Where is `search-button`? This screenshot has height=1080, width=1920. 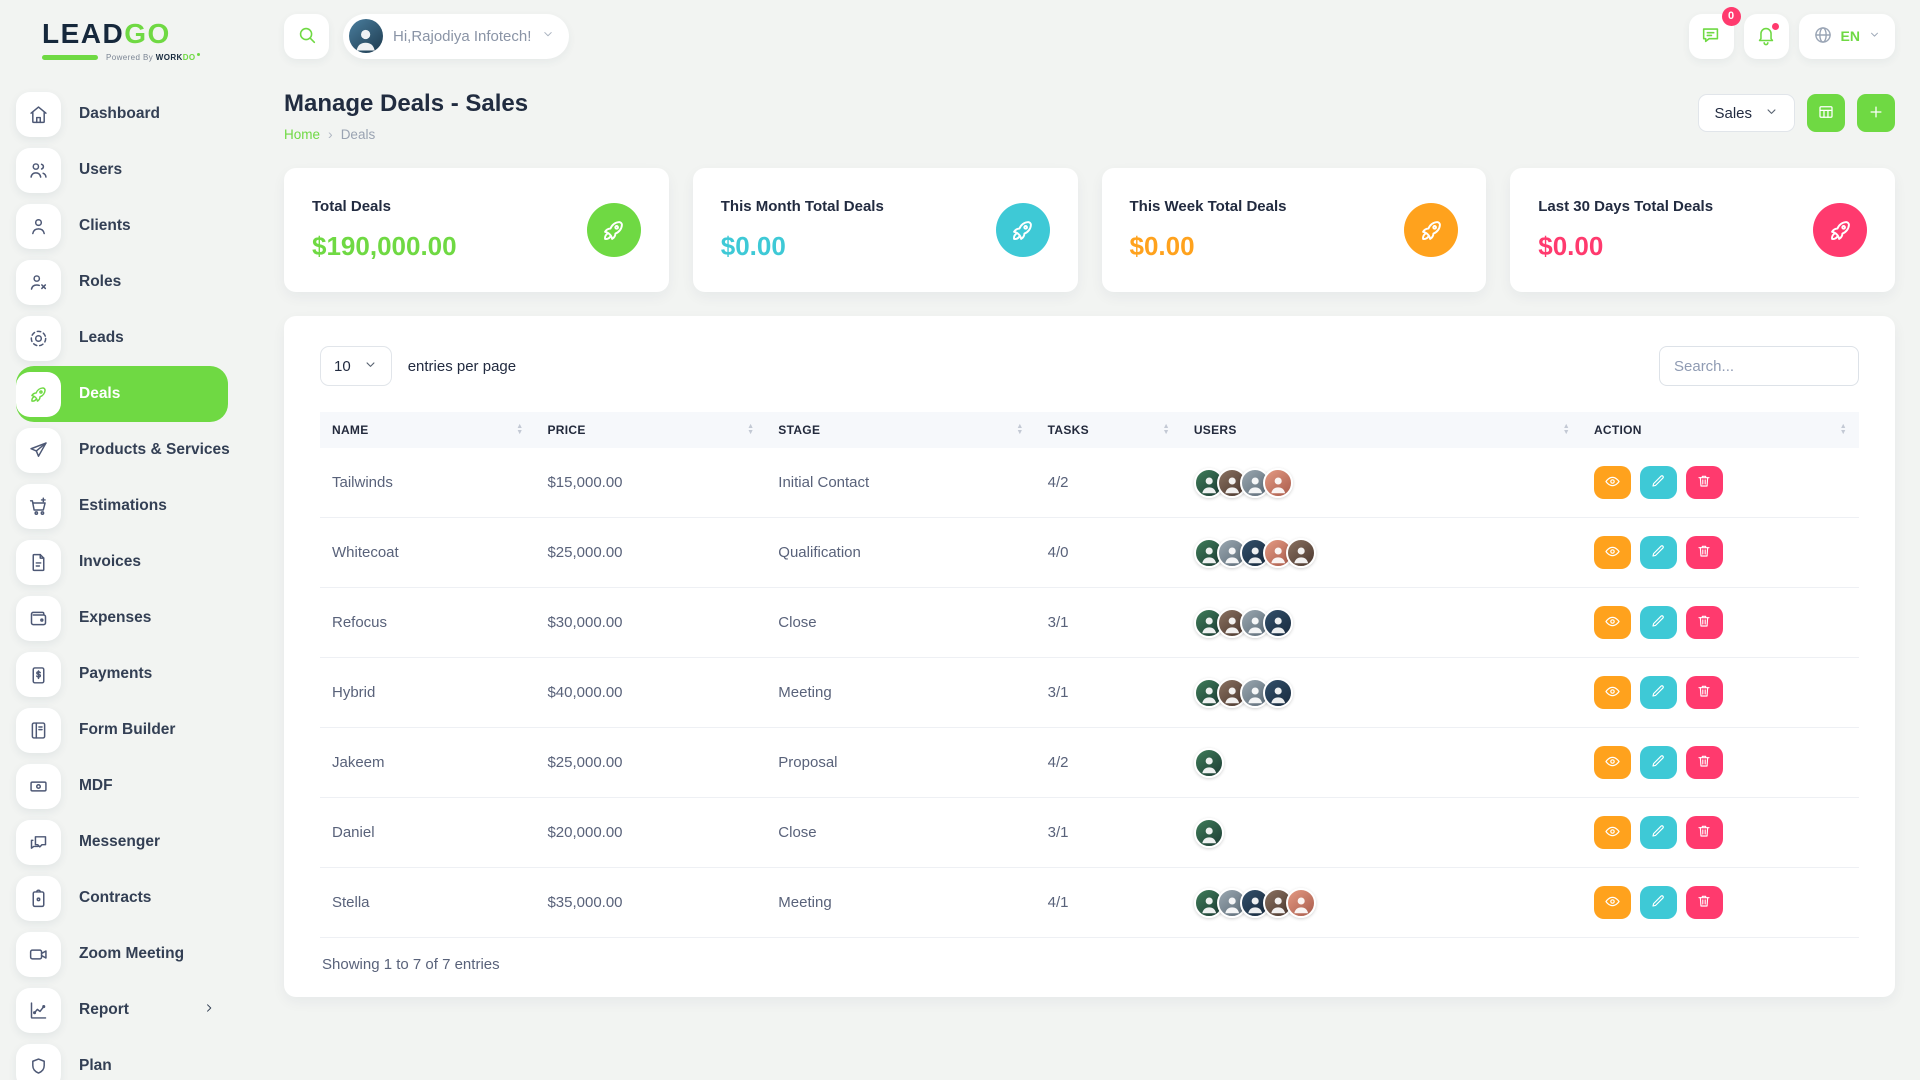 search-button is located at coordinates (306, 36).